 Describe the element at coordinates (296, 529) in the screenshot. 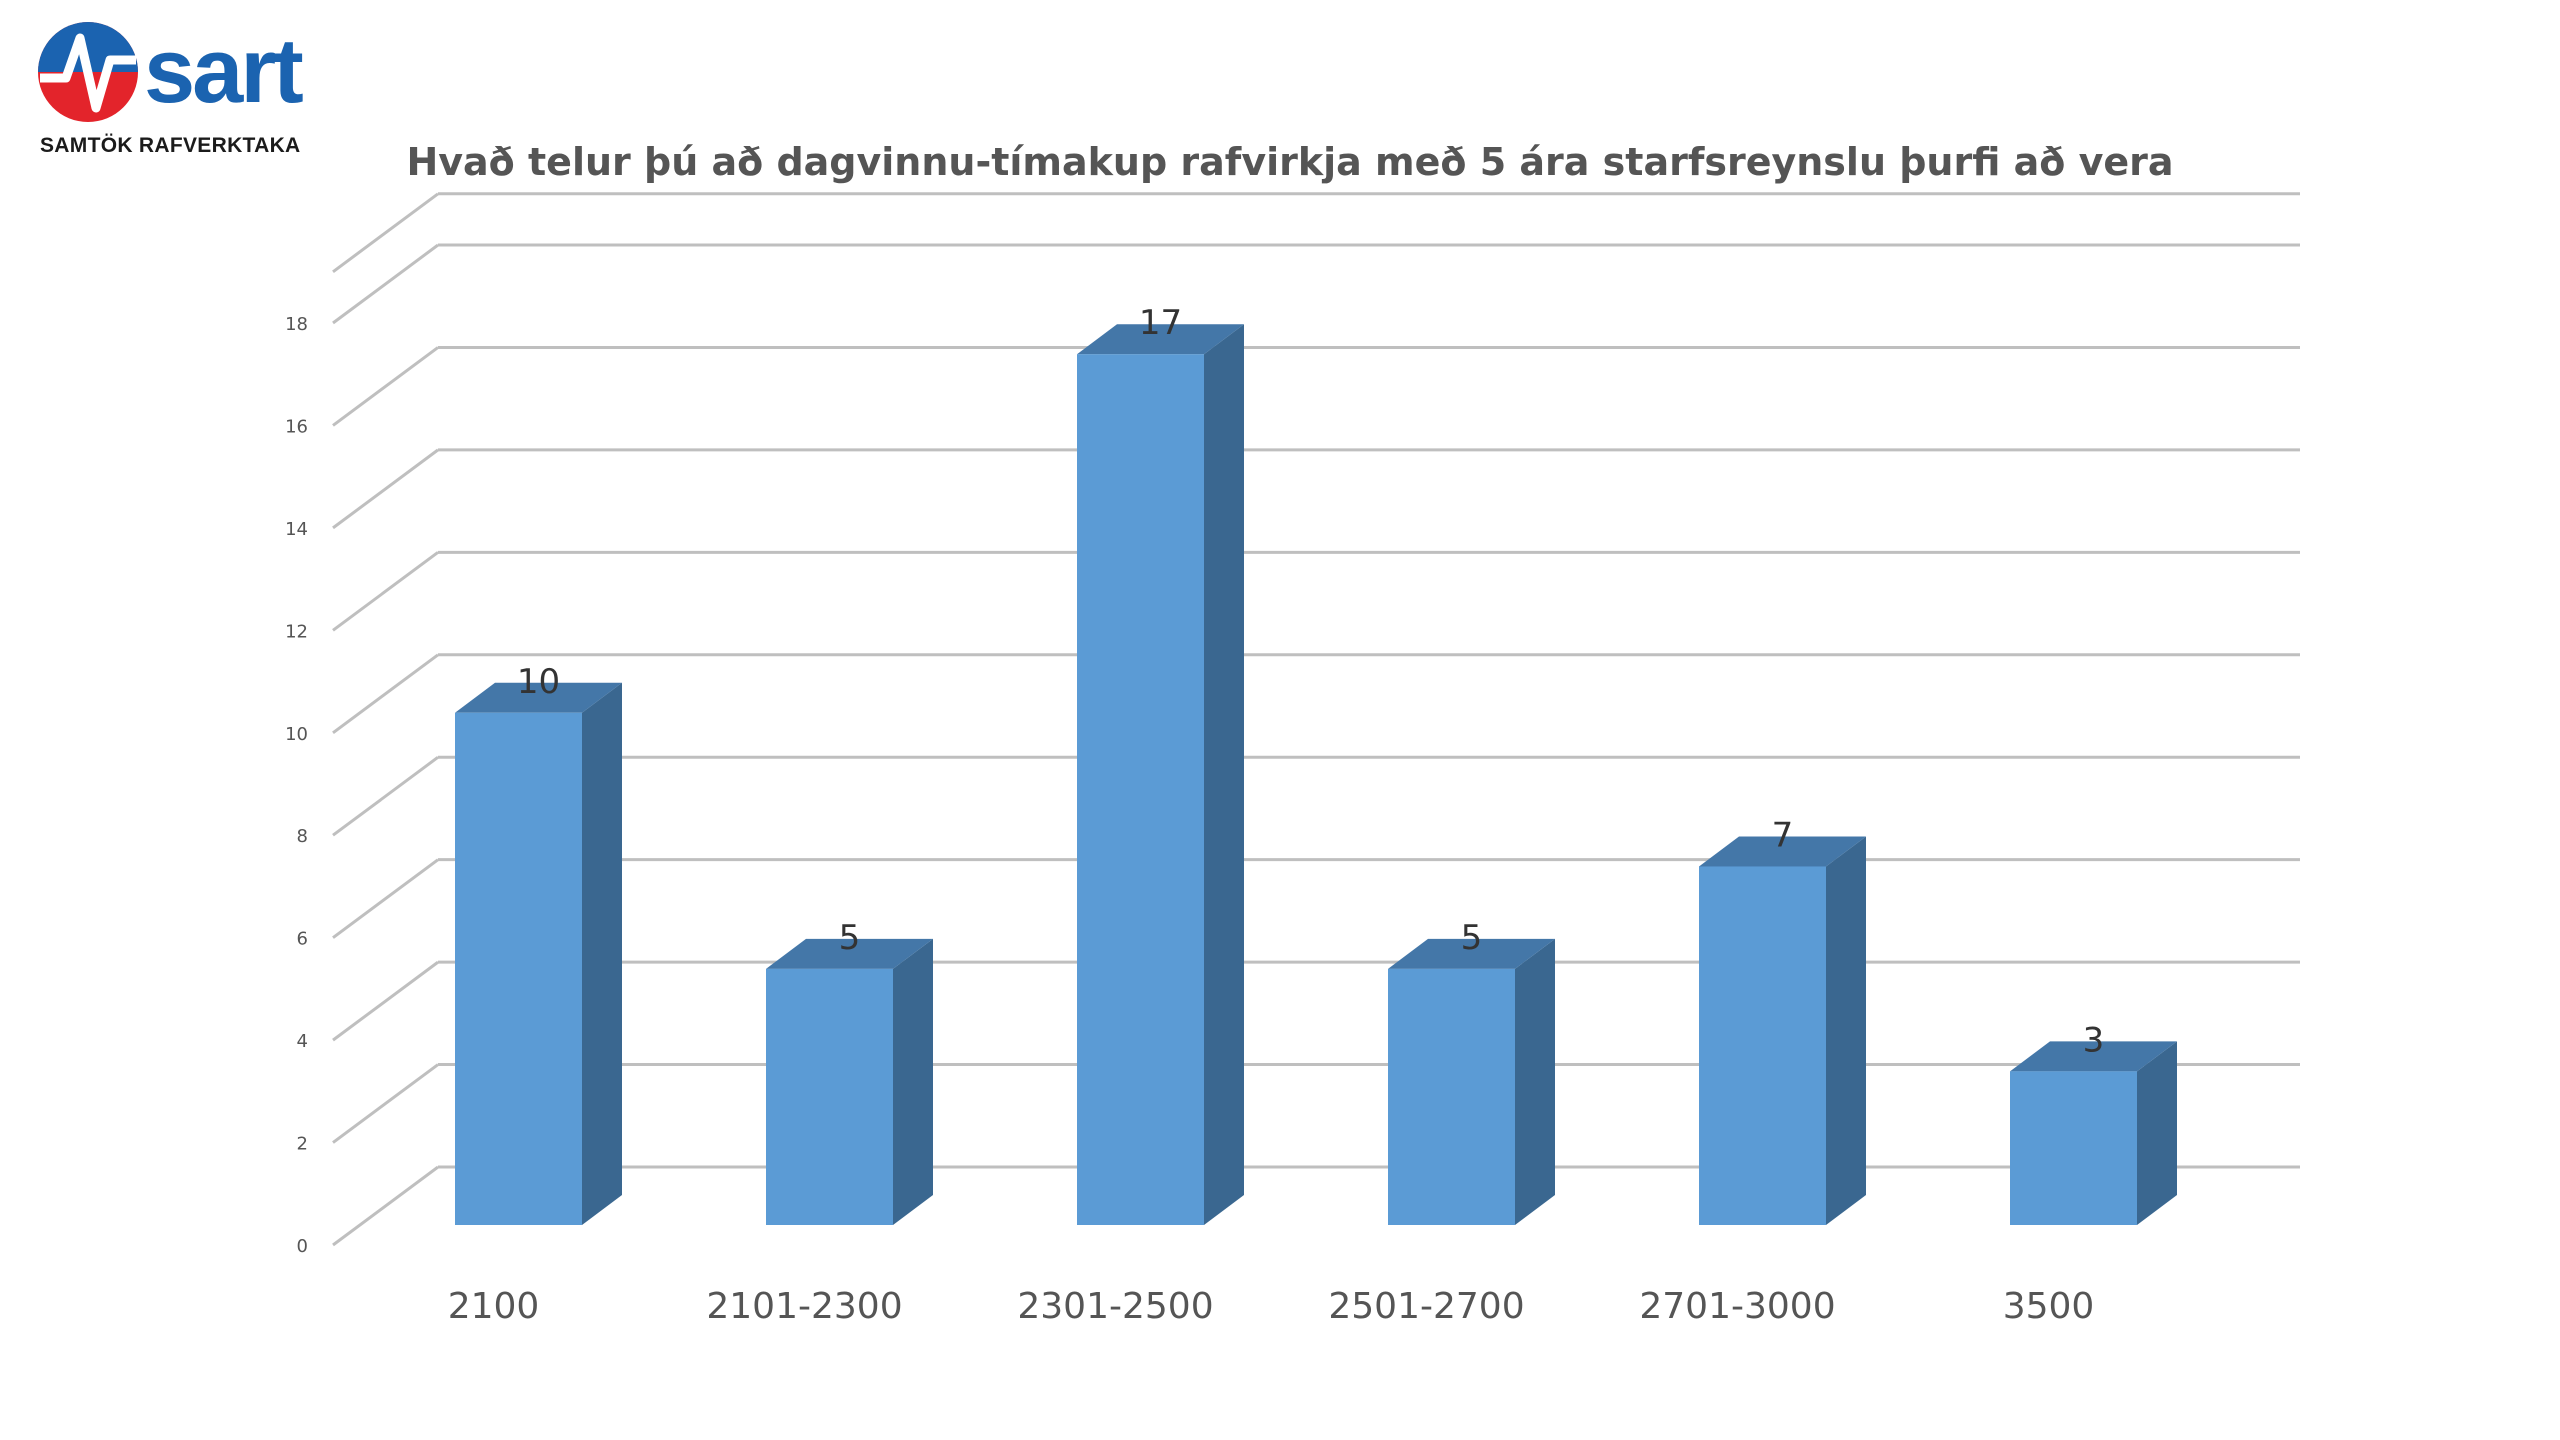

I see `y-tick-label: 14` at that location.